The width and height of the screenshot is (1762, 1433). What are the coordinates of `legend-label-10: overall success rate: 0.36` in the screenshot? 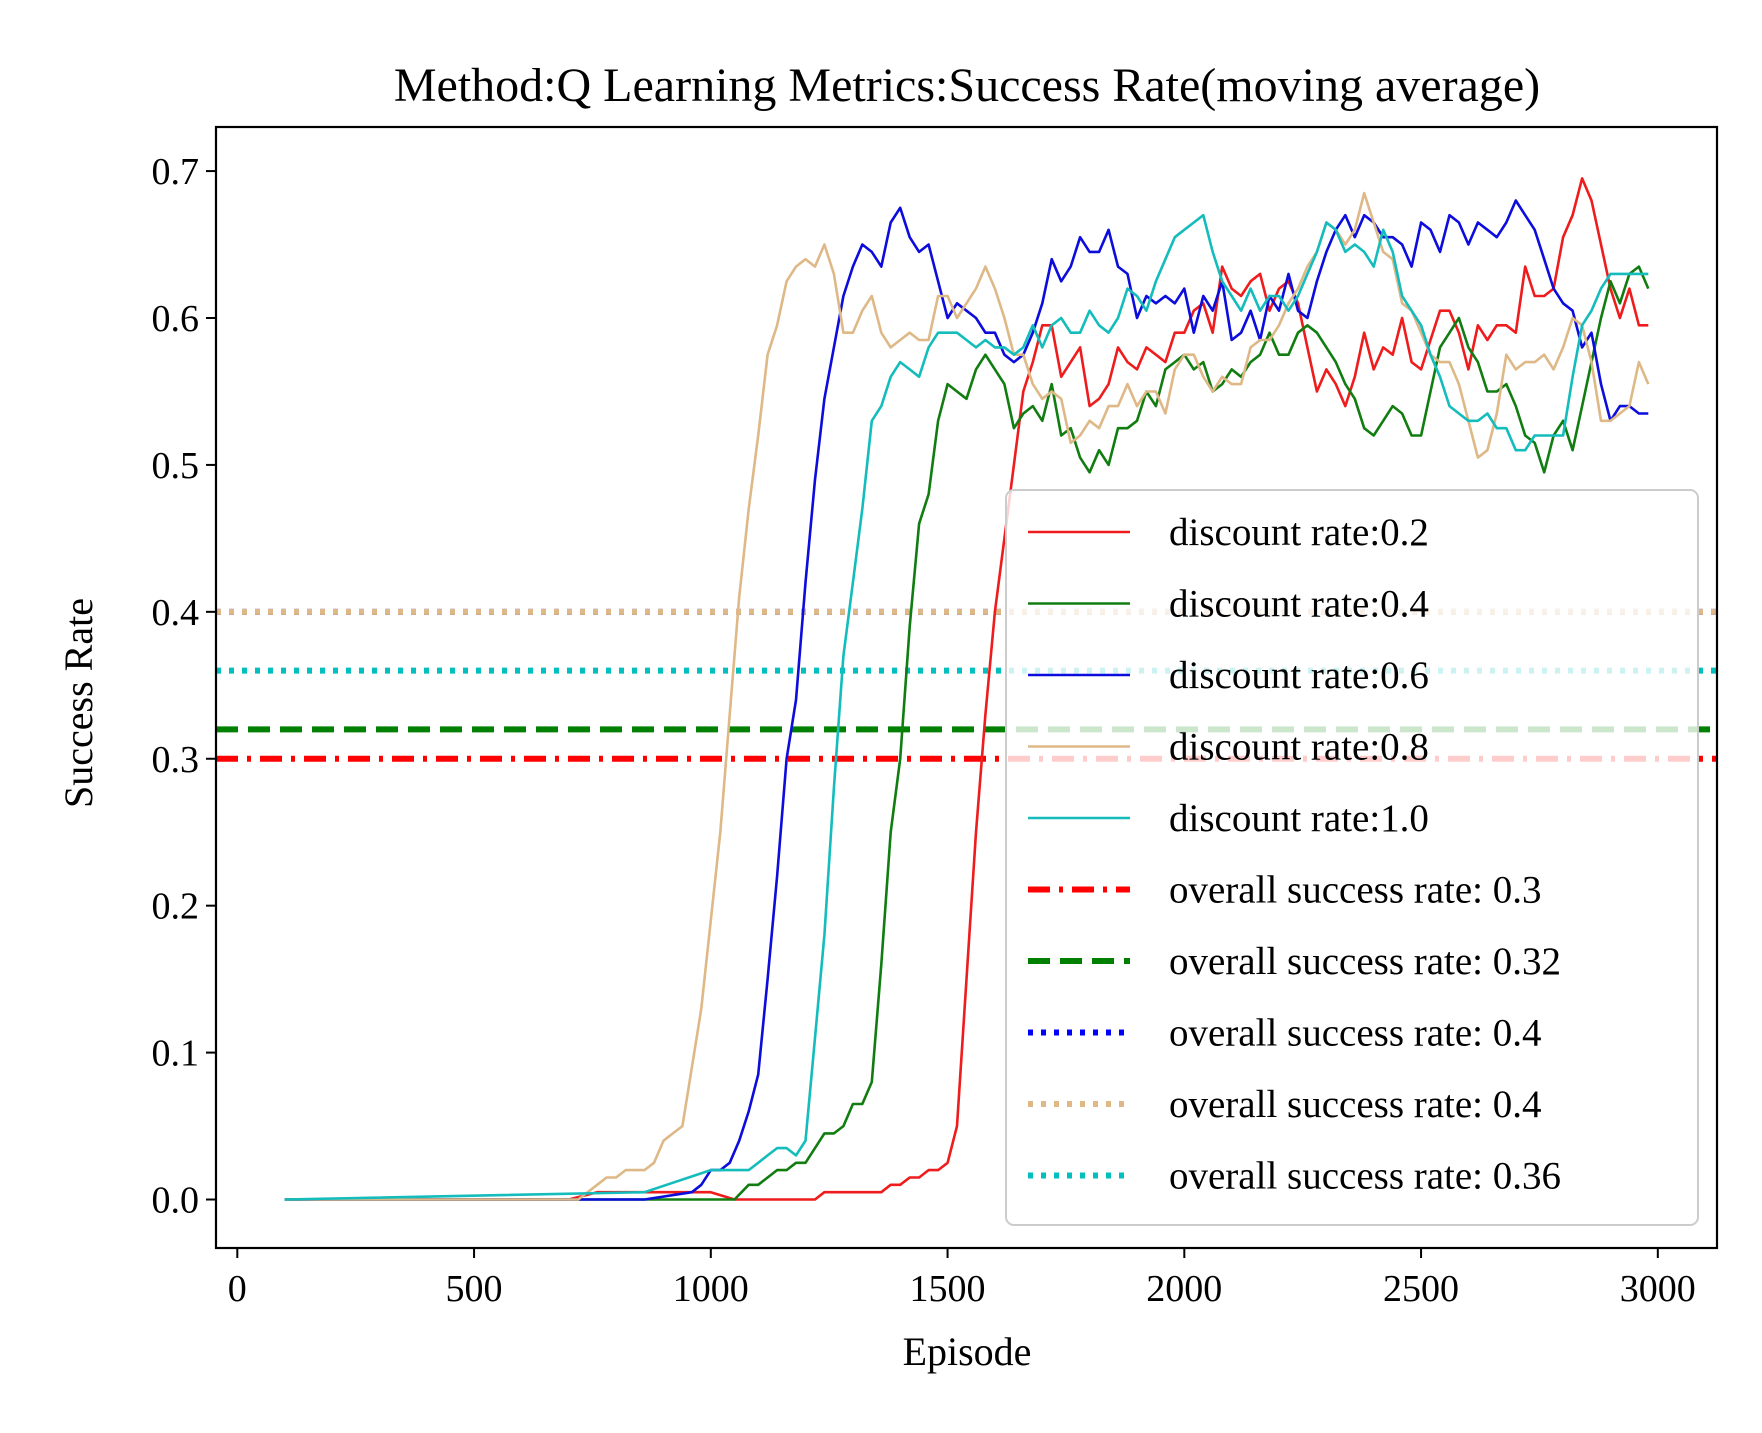 It's located at (1365, 1176).